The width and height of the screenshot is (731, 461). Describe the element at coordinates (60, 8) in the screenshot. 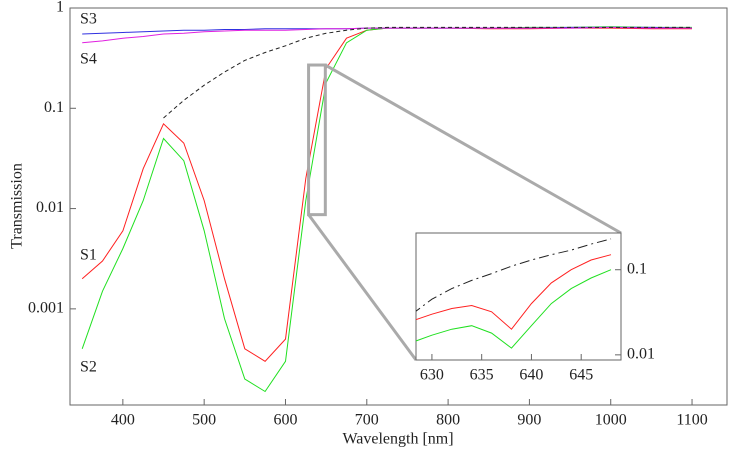

I see `y-tick-label: 1` at that location.